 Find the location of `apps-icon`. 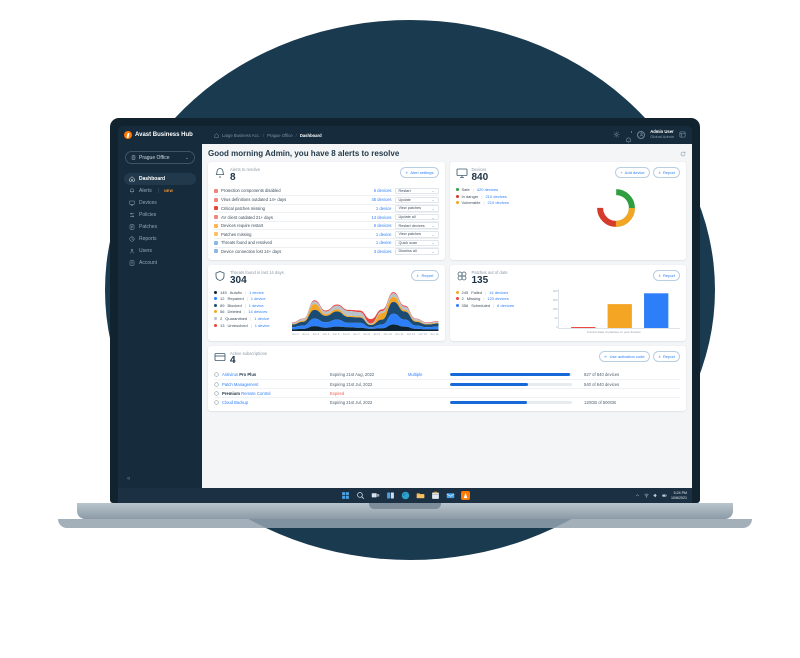

apps-icon is located at coordinates (682, 134).